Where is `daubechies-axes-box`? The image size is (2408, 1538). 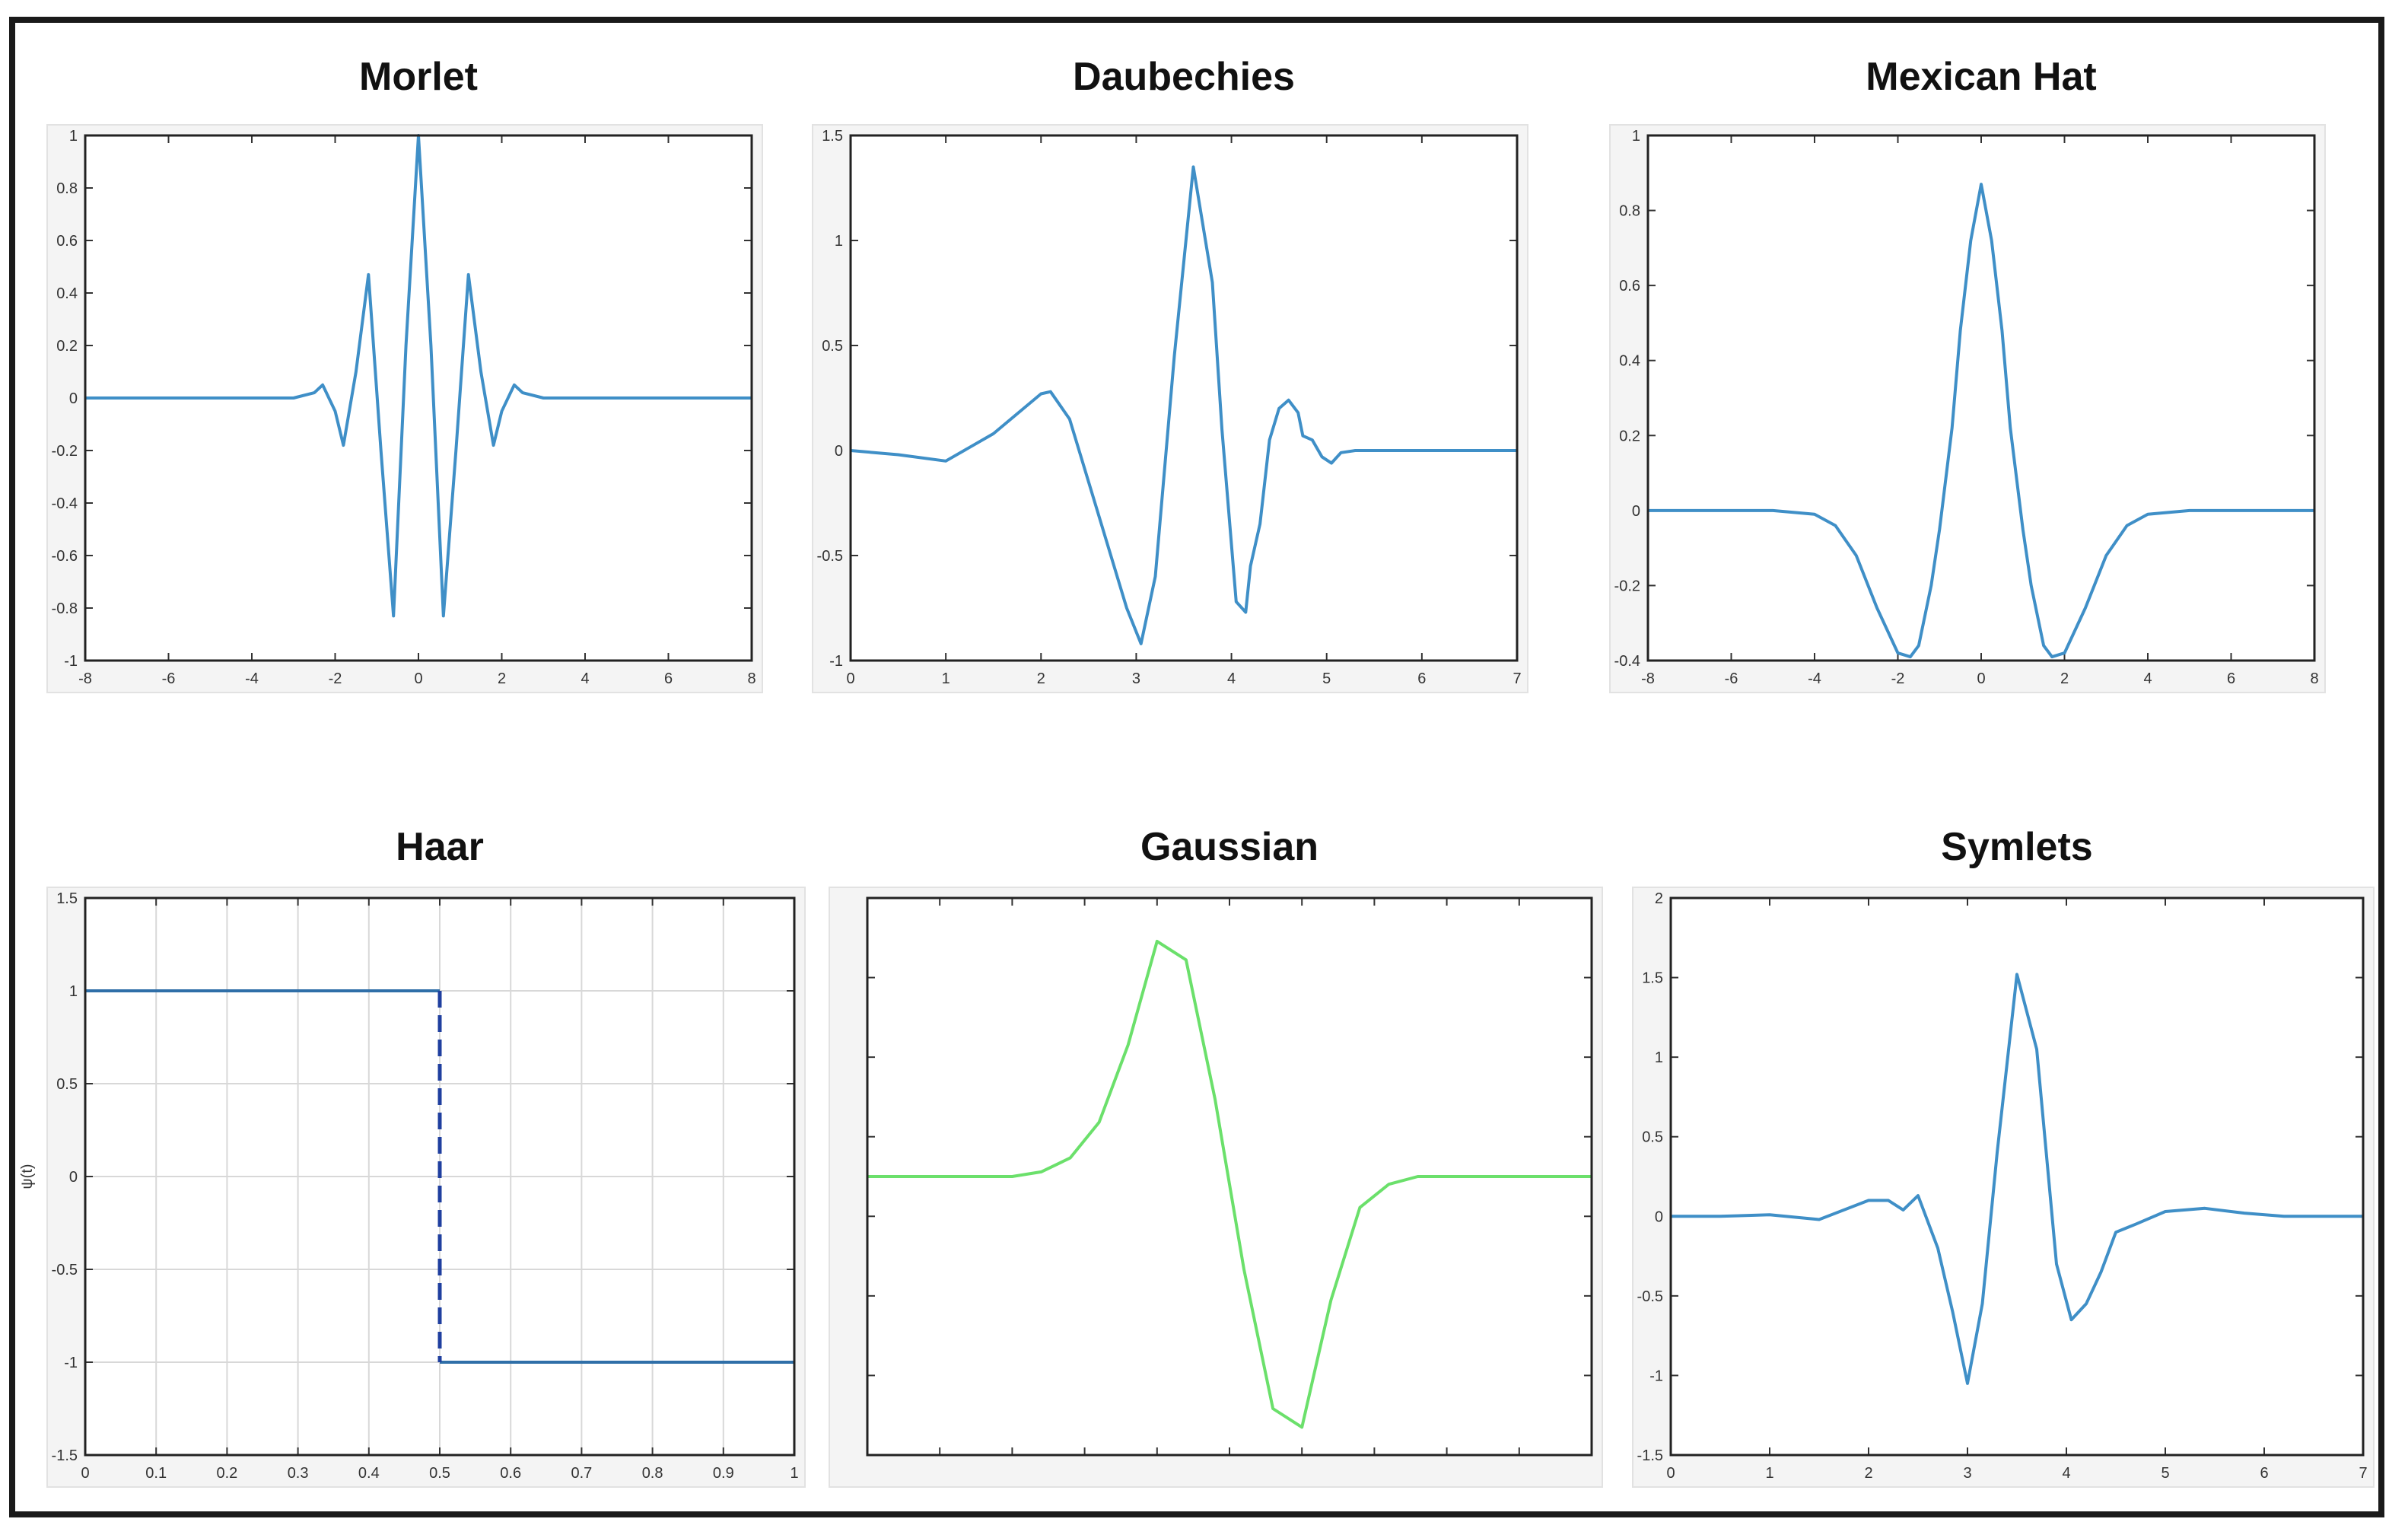
daubechies-axes-box is located at coordinates (1184, 398).